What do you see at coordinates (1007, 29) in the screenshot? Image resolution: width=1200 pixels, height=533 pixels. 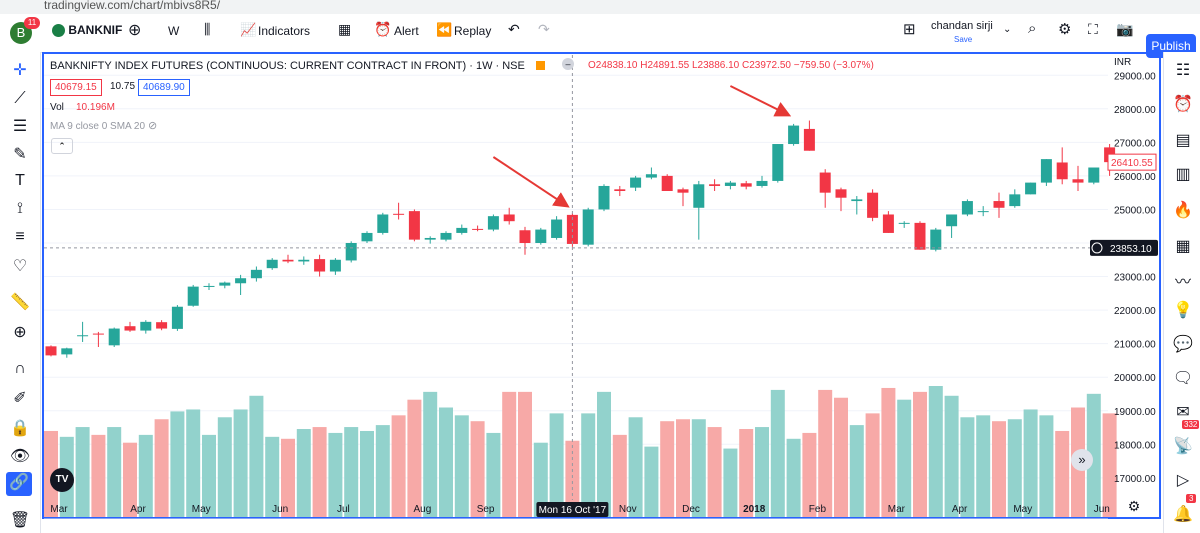 I see `chevron-down-icon: ⌄` at bounding box center [1007, 29].